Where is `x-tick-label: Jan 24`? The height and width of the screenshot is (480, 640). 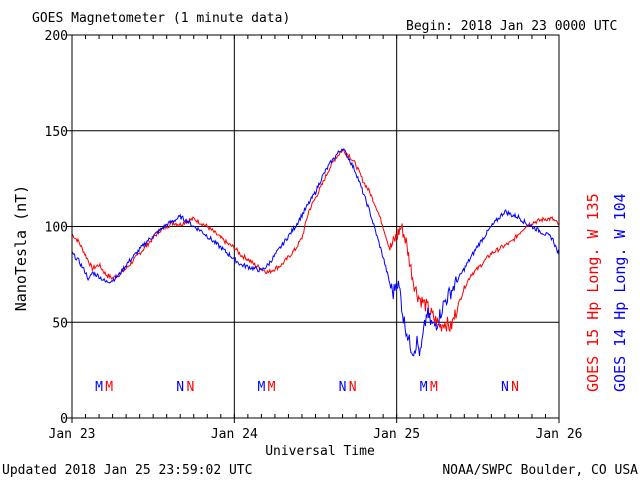 x-tick-label: Jan 24 is located at coordinates (234, 434).